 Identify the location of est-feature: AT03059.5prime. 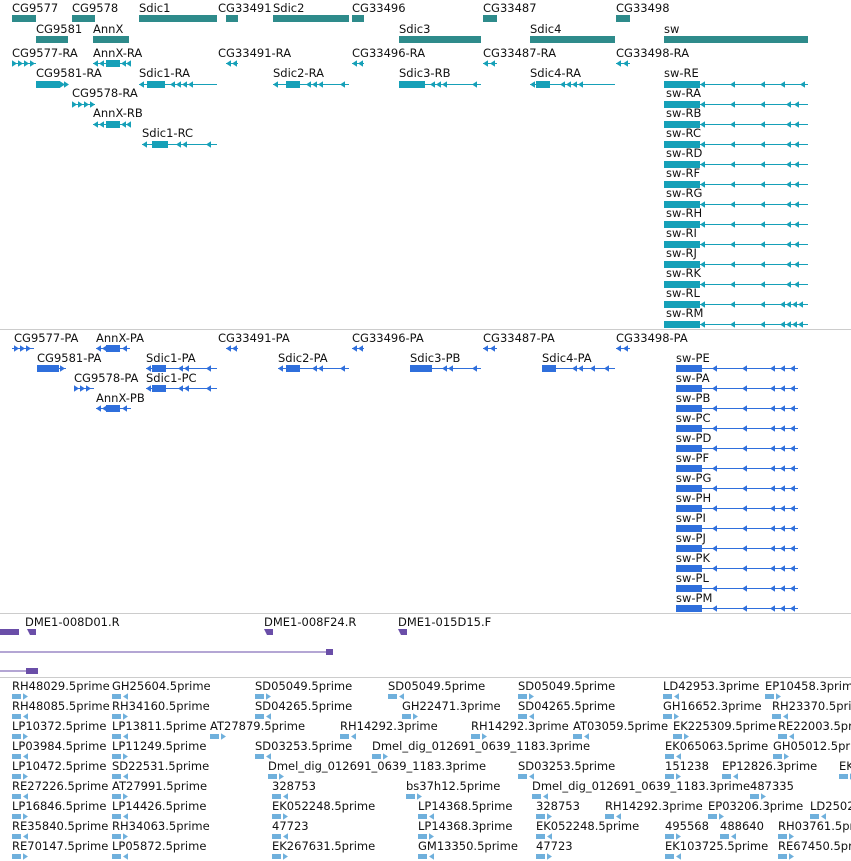
(620, 729).